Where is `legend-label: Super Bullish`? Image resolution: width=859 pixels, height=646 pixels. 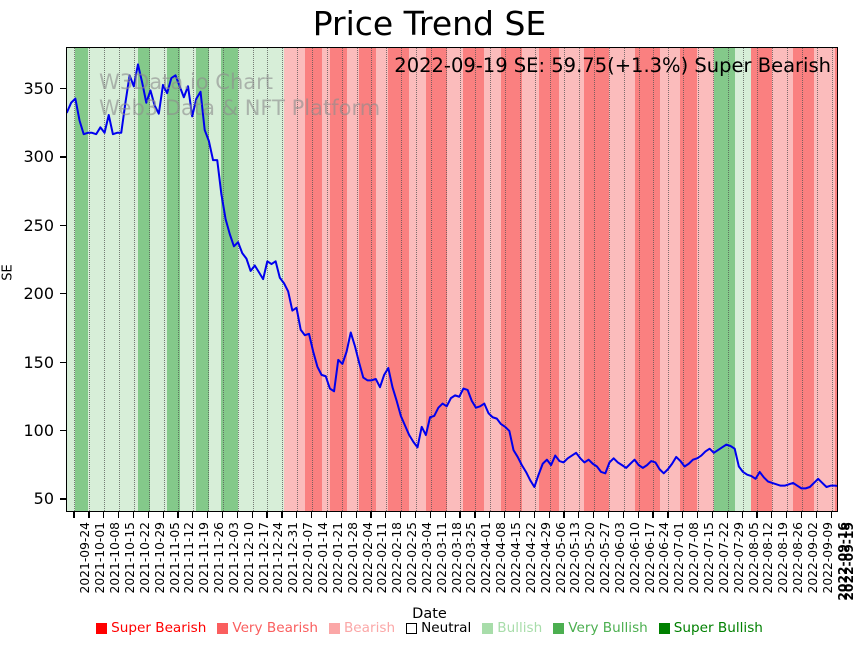
legend-label: Super Bullish is located at coordinates (718, 628).